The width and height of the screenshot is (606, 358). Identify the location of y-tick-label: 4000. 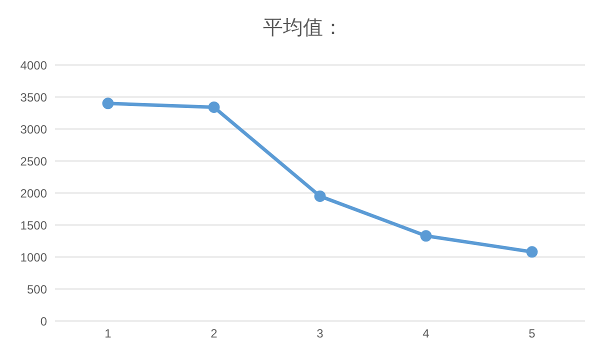
(34, 65).